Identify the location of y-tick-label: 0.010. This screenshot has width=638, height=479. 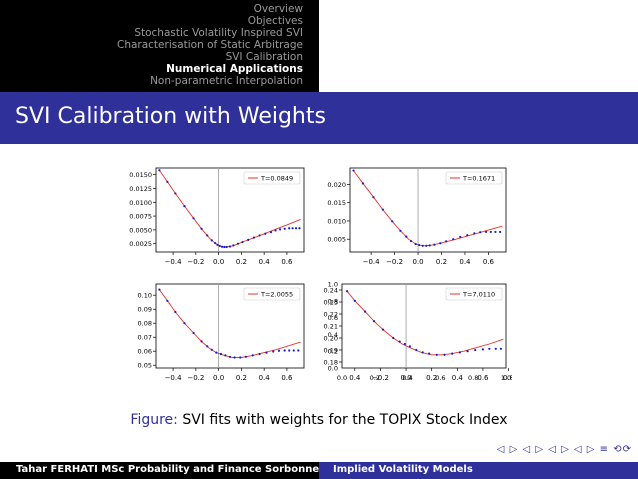
(336, 221).